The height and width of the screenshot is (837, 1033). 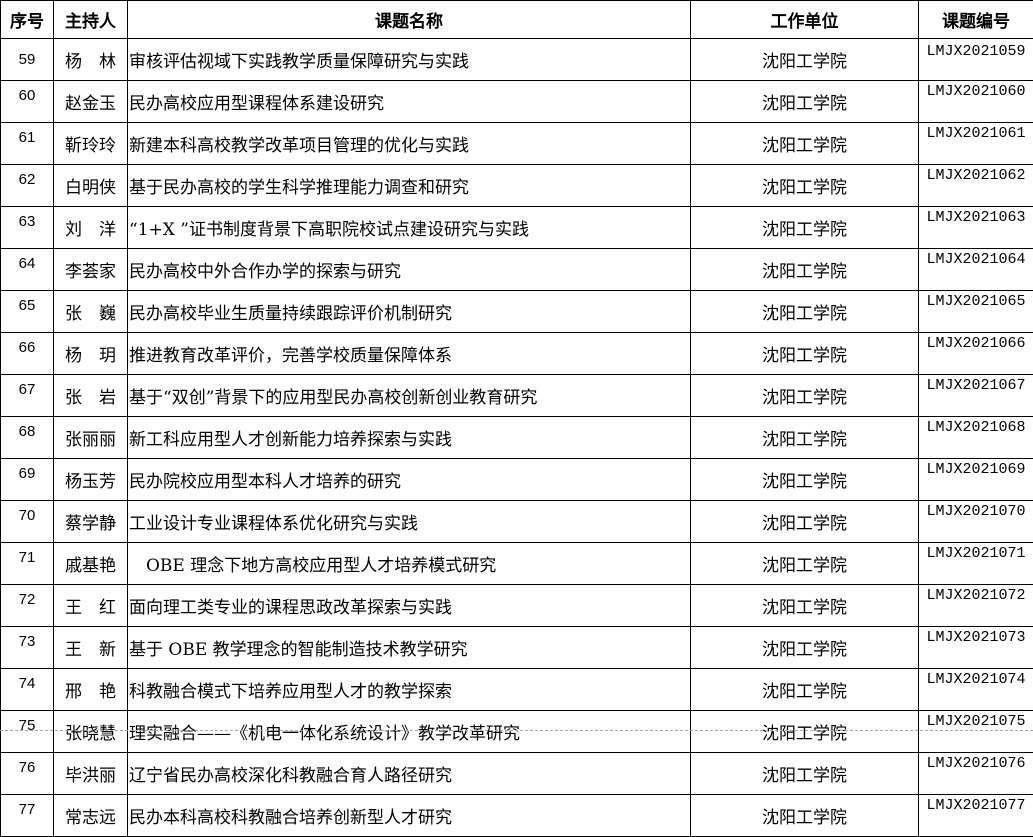 I want to click on project-title: 推进教育改革评价，完善学校质量保障体系, so click(x=409, y=354).